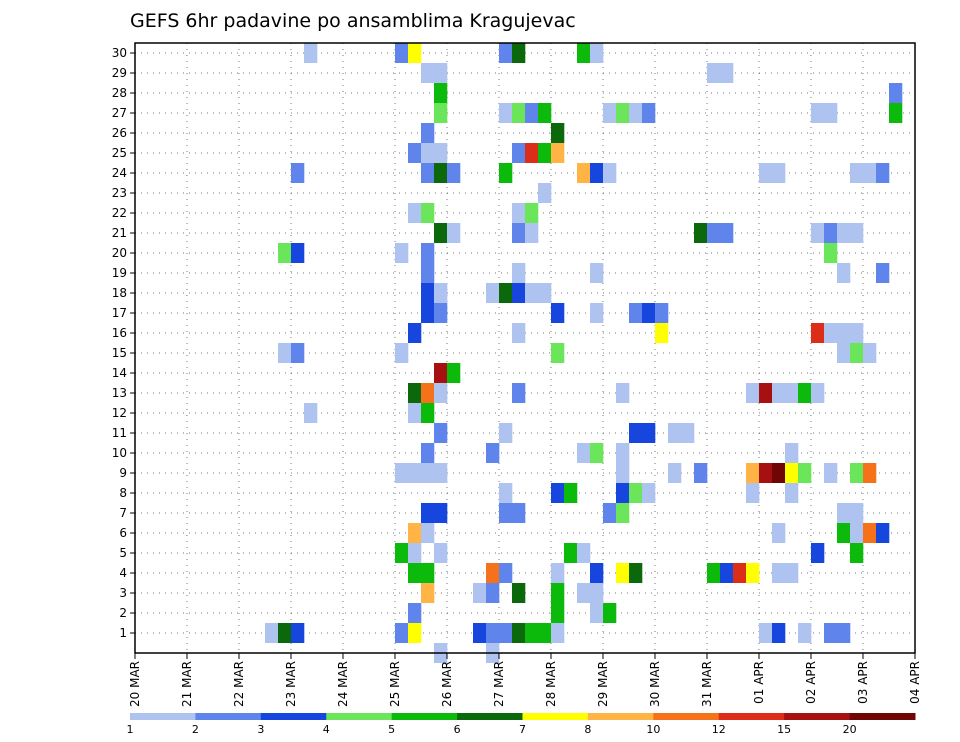  What do you see at coordinates (123, 473) in the screenshot?
I see `y-tick-label: 9` at bounding box center [123, 473].